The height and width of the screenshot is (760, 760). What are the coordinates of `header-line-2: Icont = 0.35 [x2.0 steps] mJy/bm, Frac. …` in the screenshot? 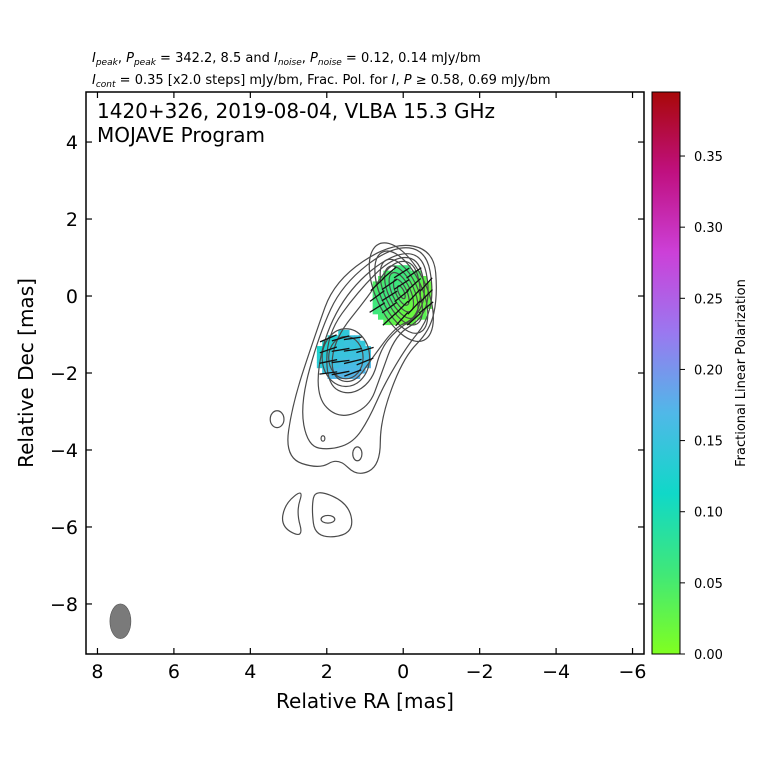 It's located at (321, 81).